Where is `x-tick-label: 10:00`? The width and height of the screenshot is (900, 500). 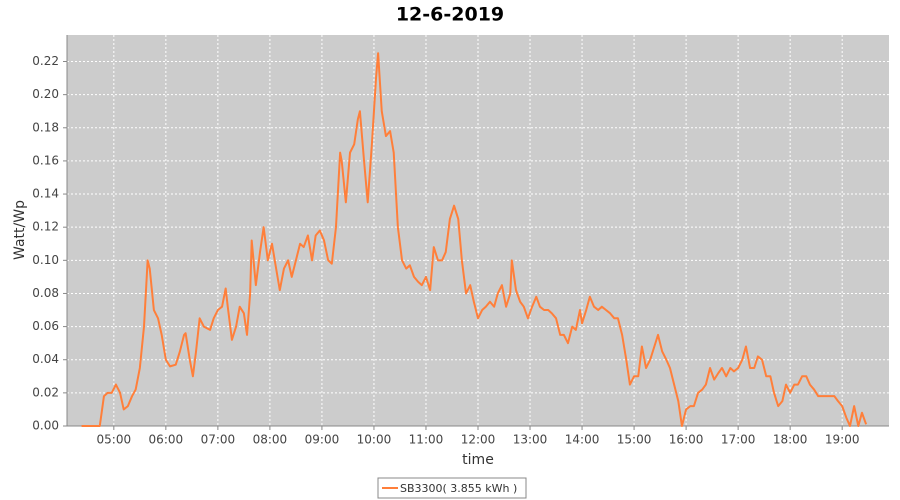 x-tick-label: 10:00 is located at coordinates (374, 440).